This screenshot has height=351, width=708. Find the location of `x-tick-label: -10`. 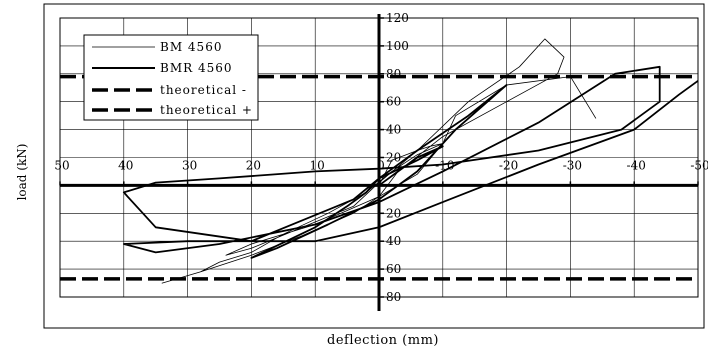

x-tick-label: -10 is located at coordinates (444, 165).